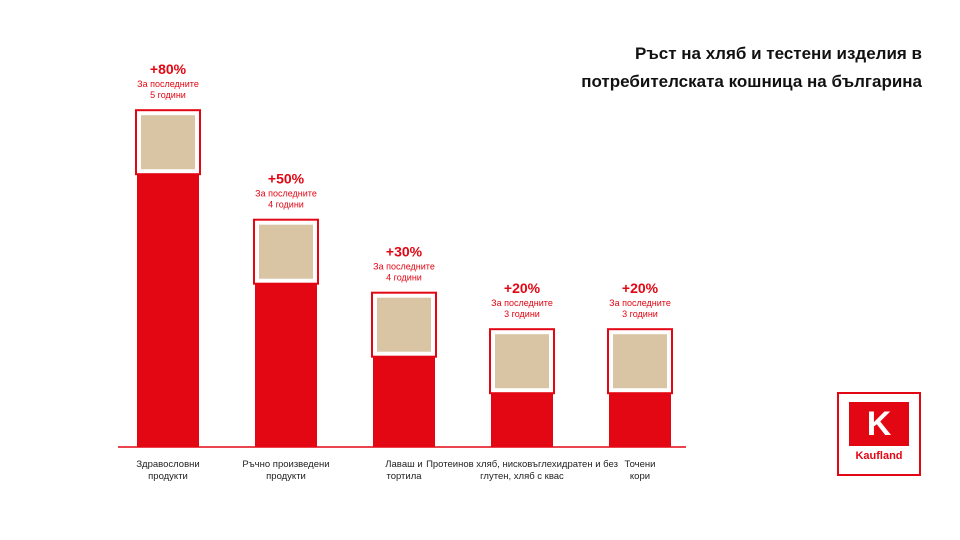 Image resolution: width=960 pixels, height=540 pixels. What do you see at coordinates (778, 53) in the screenshot?
I see `chart-title-line-1: Ръст на хляб и тестени изделия в` at bounding box center [778, 53].